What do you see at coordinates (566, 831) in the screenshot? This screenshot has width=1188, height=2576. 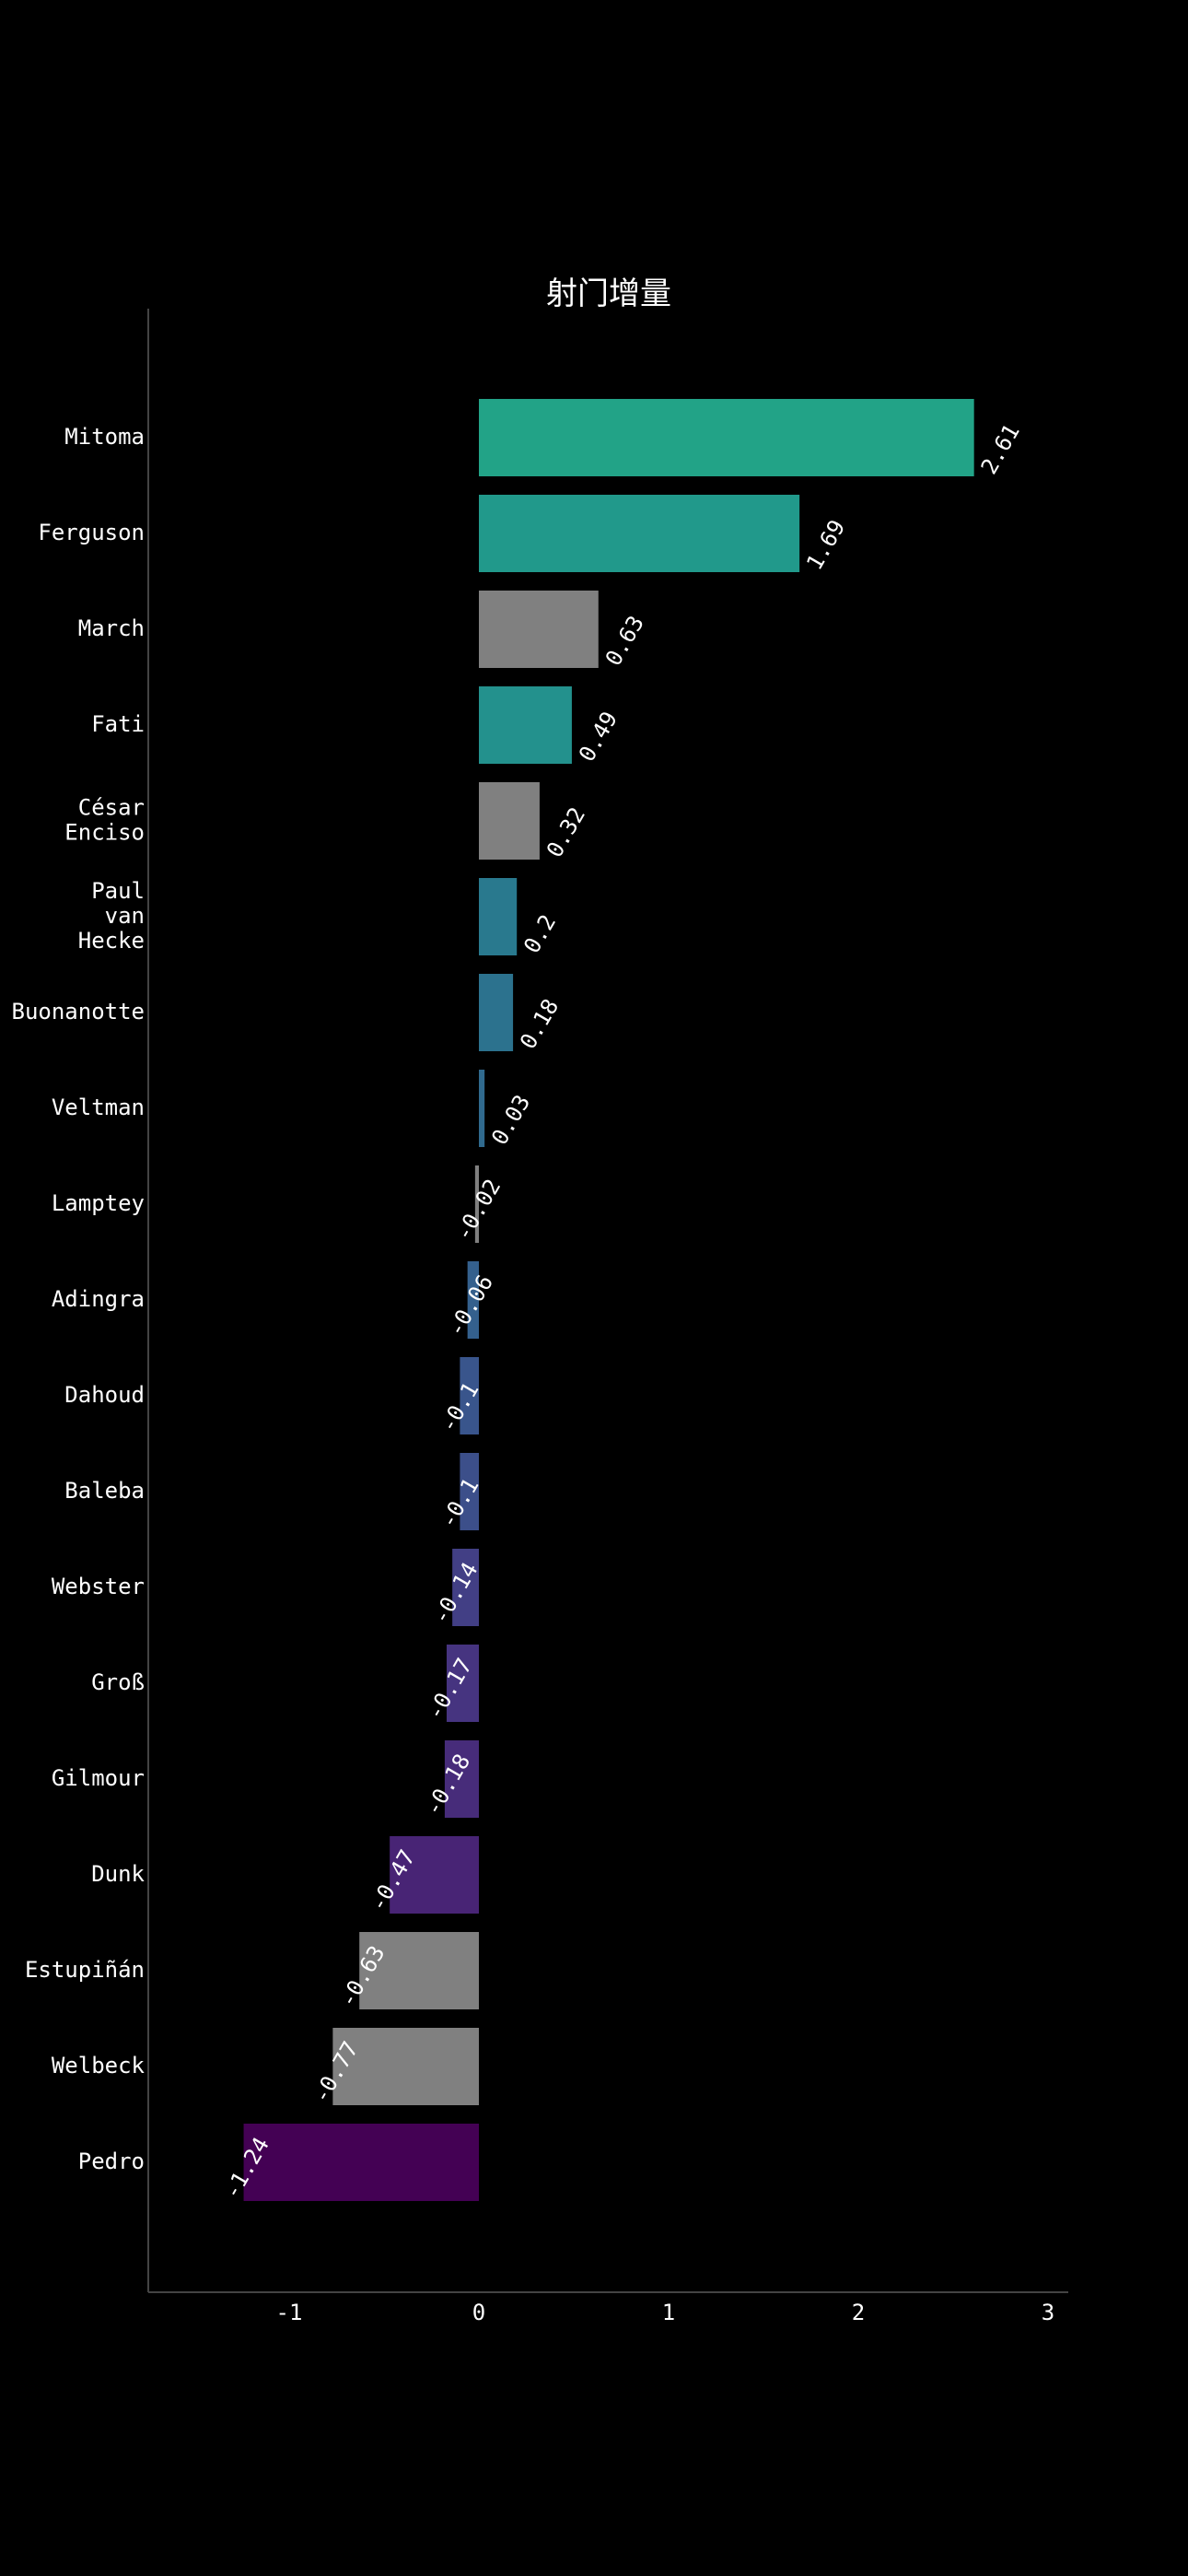 I see `value-label: 0.32` at bounding box center [566, 831].